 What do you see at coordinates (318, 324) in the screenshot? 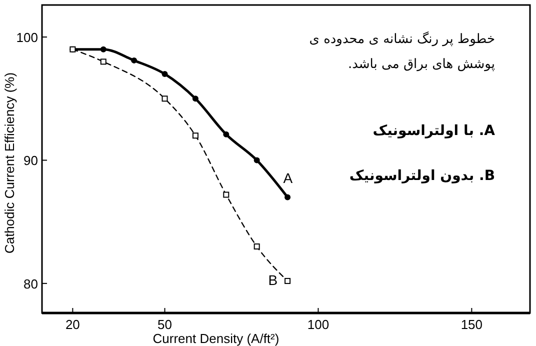
I see `x-tick-label: 100` at bounding box center [318, 324].